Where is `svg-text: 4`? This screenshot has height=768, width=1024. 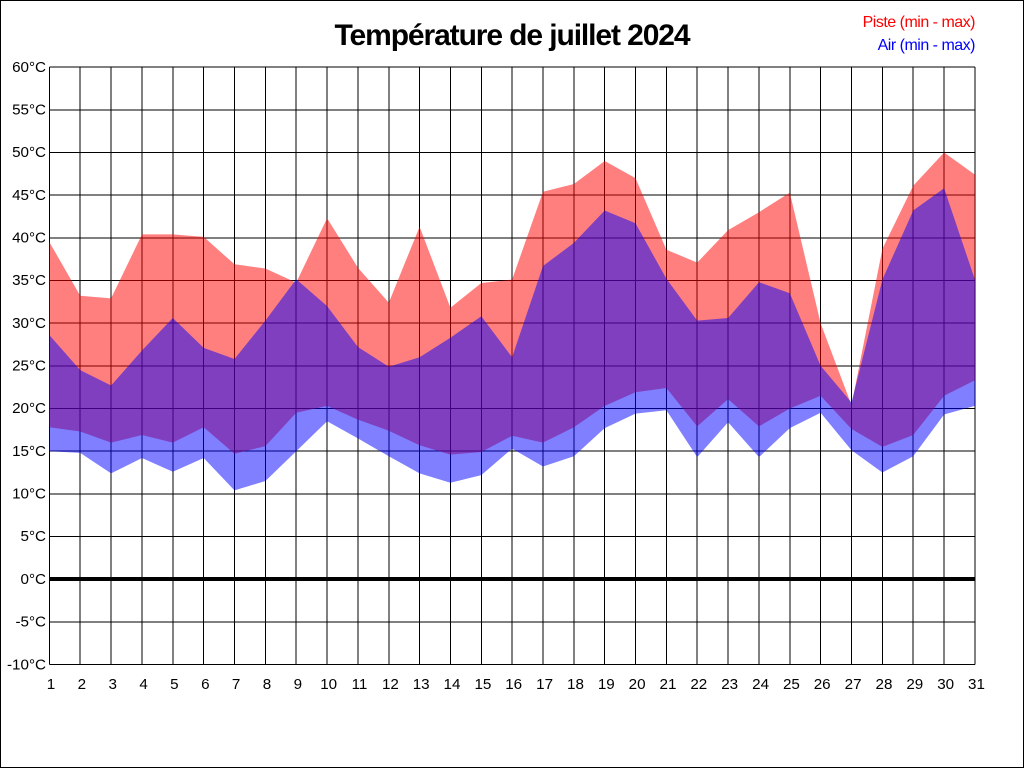 svg-text: 4 is located at coordinates (143, 684).